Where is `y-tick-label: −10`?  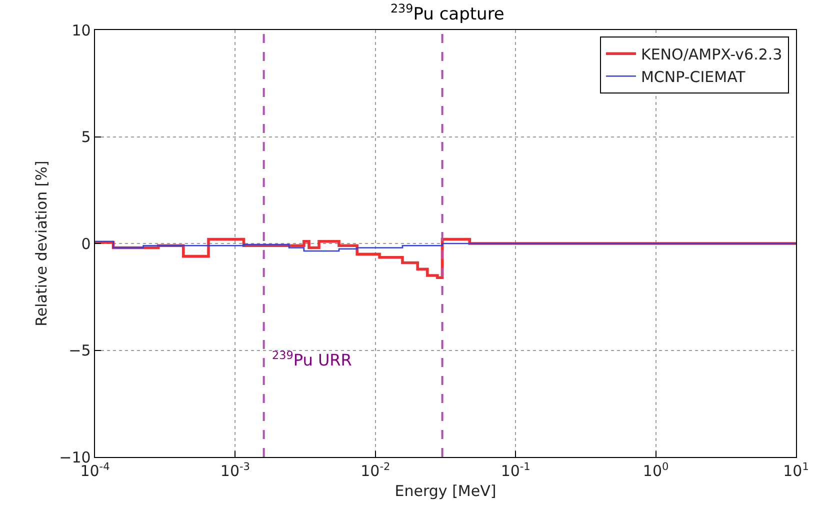 y-tick-label: −10 is located at coordinates (75, 457).